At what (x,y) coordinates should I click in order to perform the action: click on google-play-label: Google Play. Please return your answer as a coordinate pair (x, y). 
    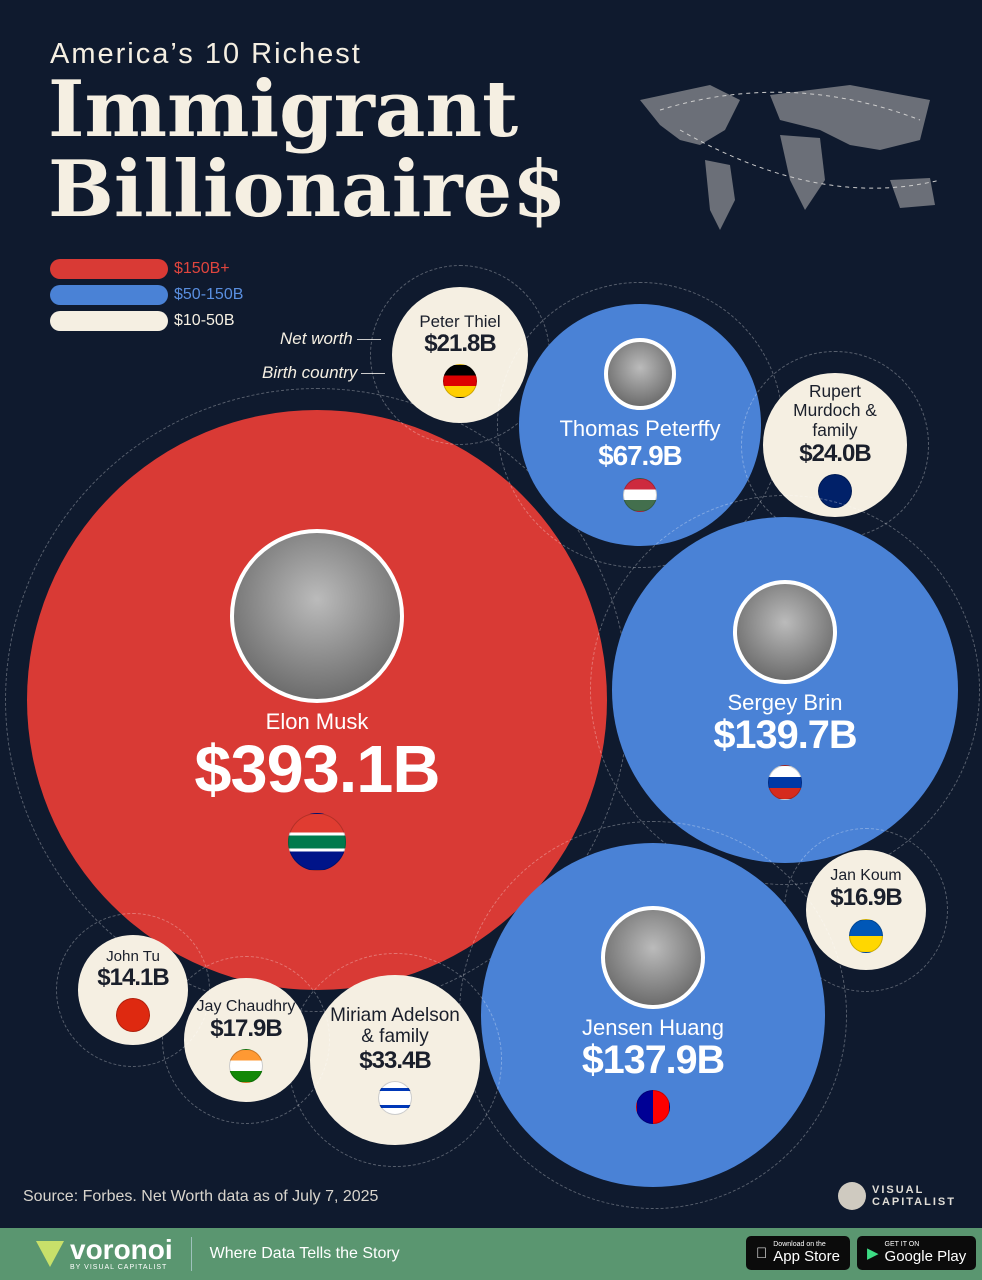
    Looking at the image, I should click on (925, 1256).